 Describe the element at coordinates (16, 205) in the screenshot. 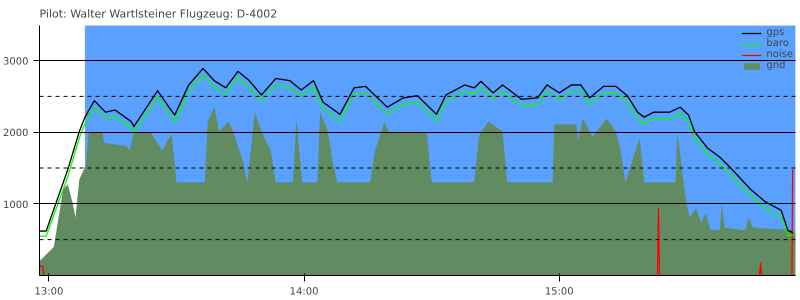

I see `y-tick-label: 1000` at that location.